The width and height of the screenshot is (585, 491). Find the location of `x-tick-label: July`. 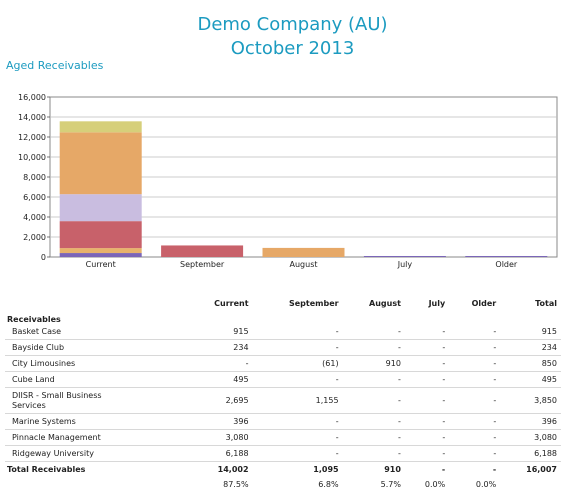

x-tick-label: July is located at coordinates (405, 264).